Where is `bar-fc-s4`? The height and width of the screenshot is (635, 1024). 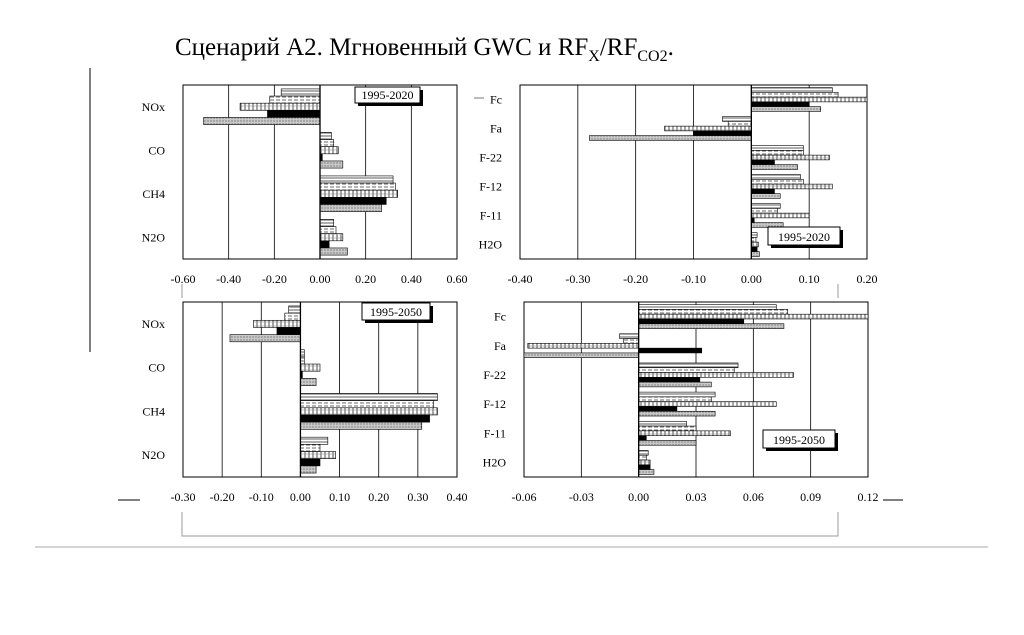
bar-fc-s4 is located at coordinates (691, 321).